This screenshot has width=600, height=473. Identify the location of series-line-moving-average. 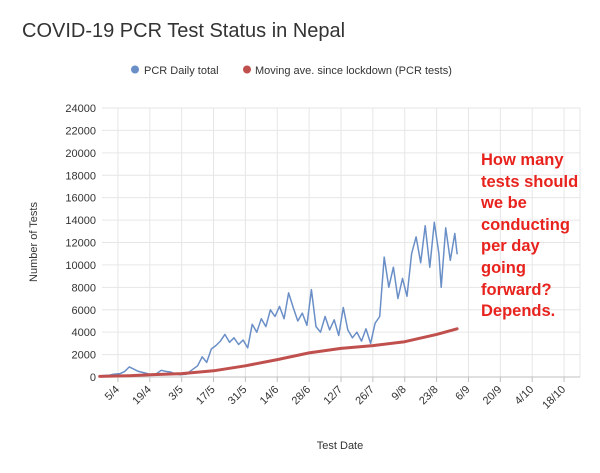
(278, 352).